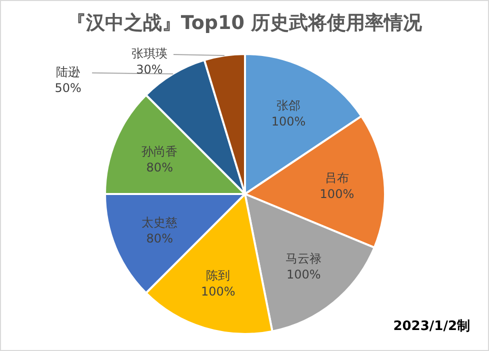  I want to click on title: 『汉中之战』Top10 历史武将使用率情况, so click(244, 23).